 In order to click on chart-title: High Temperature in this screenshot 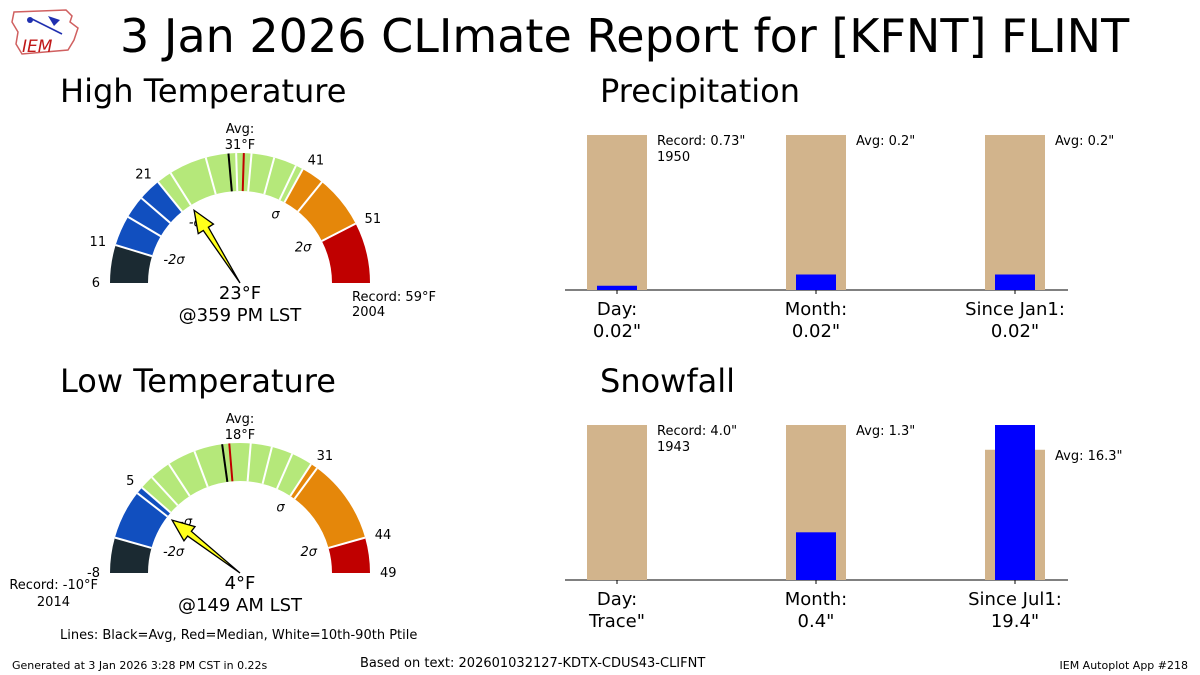, I will do `click(203, 91)`.